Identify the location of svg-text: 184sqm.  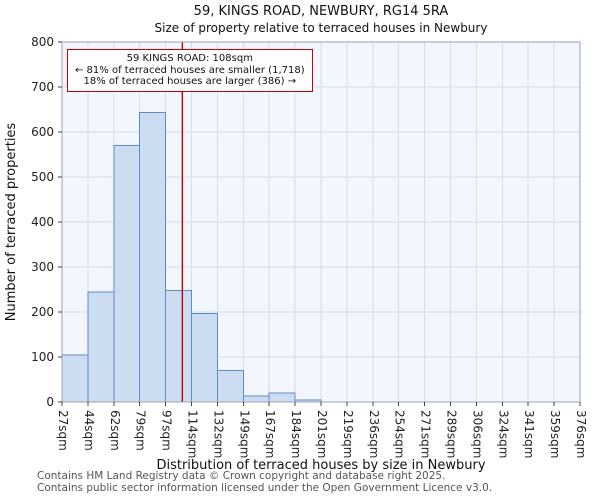
(296, 434).